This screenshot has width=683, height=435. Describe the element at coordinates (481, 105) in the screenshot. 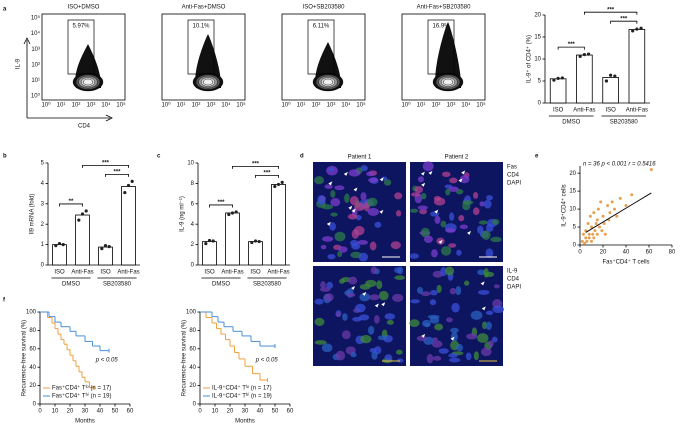

I see `flow-x-tick-label: 10⁵` at that location.